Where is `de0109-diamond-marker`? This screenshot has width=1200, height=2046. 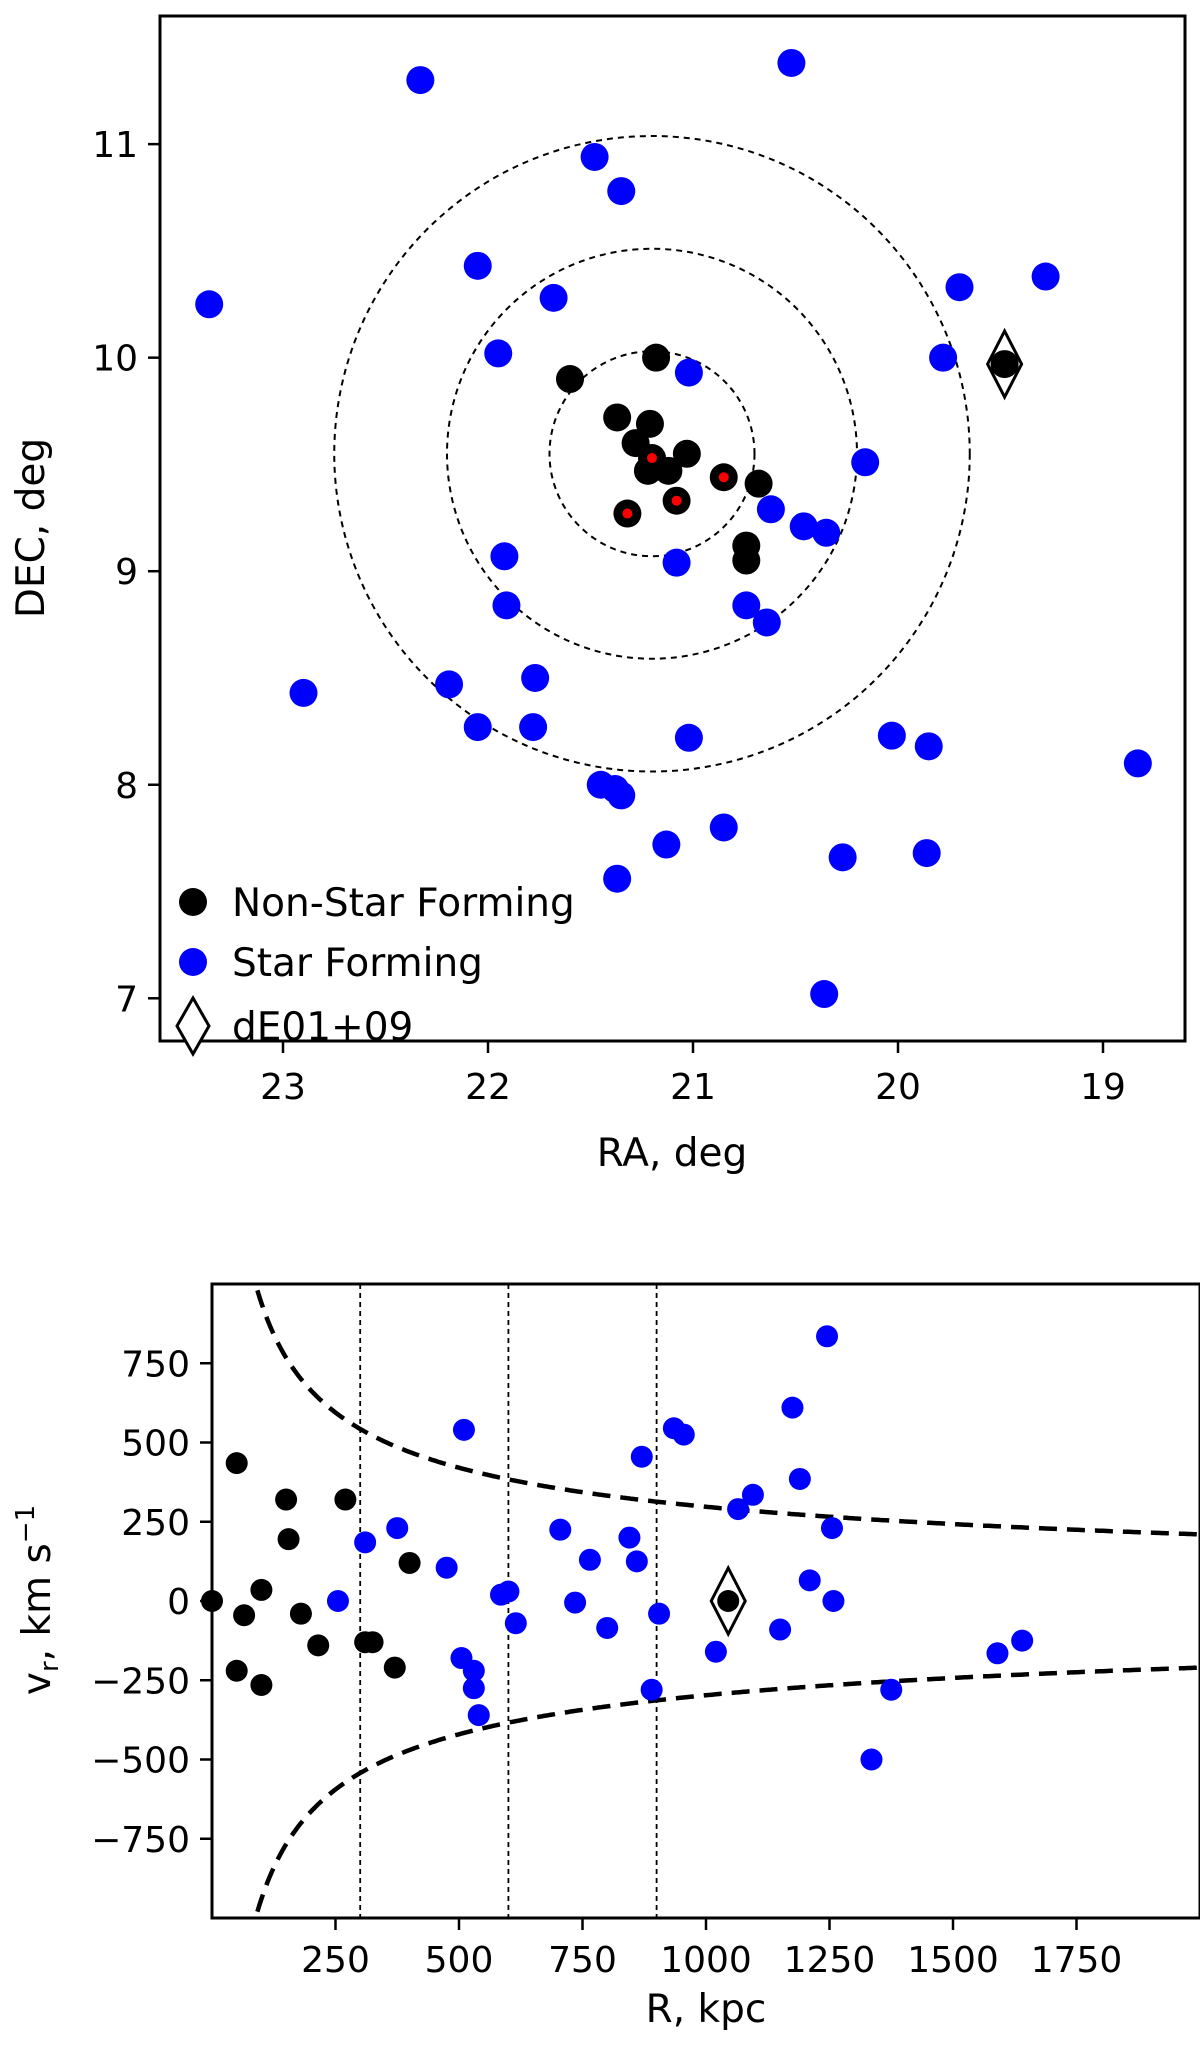
de0109-diamond-marker is located at coordinates (728, 1601).